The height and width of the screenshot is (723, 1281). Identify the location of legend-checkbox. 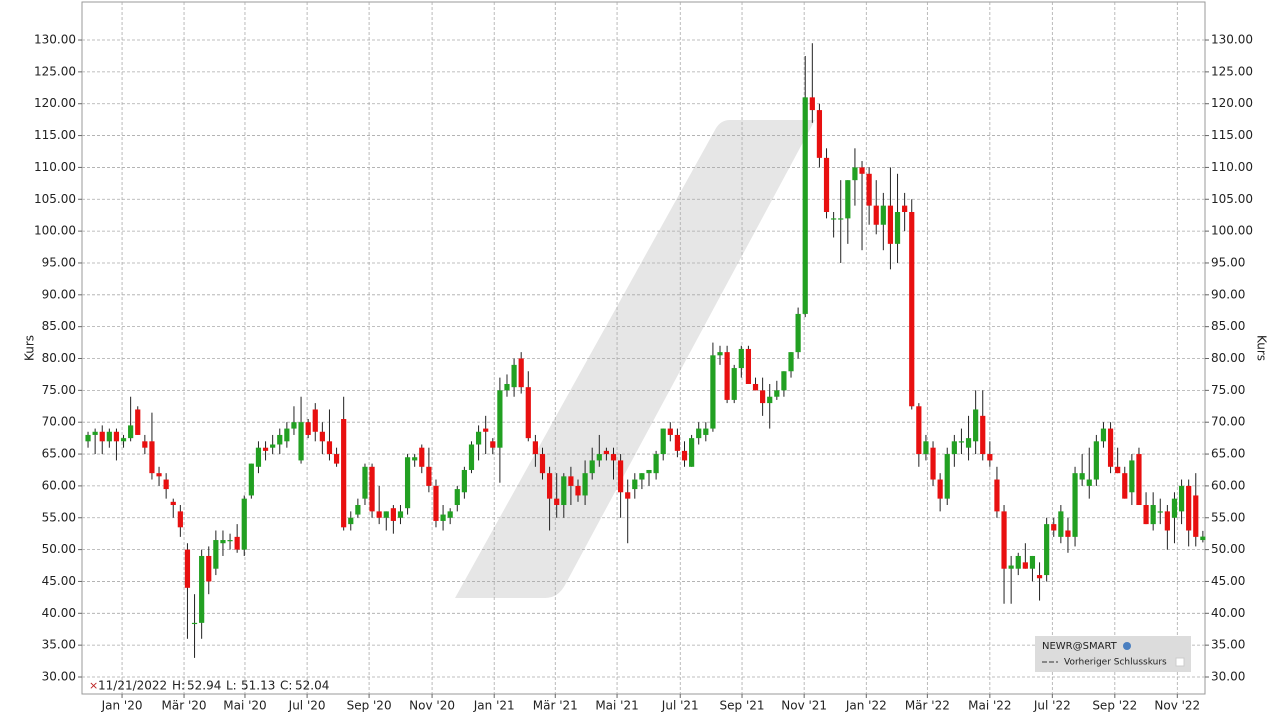
(1180, 662).